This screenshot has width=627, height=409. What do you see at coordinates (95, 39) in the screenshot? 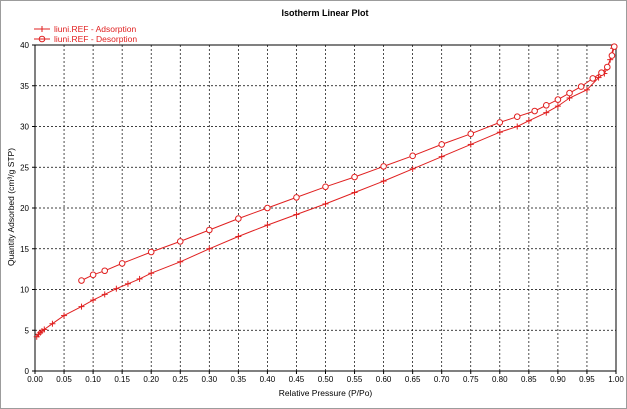
I see `legend-label-desorption: liuni.REF - Desorption` at bounding box center [95, 39].